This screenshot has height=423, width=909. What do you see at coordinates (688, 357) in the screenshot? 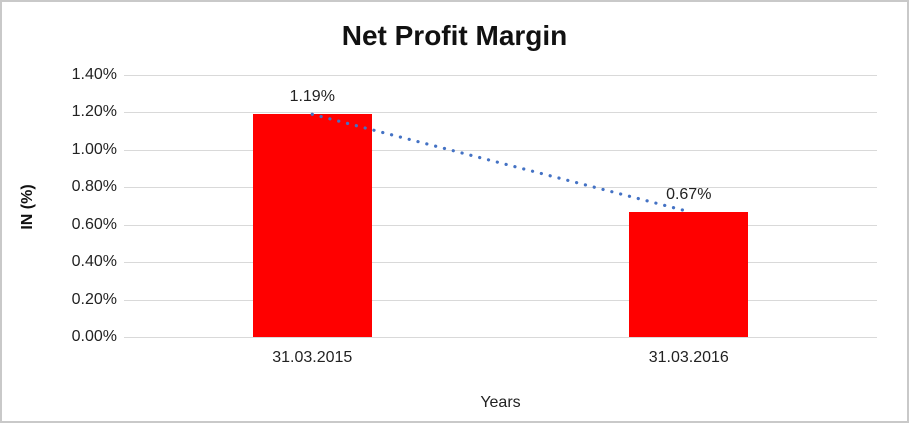
I see `x-tick-label: 31.03.2016` at bounding box center [688, 357].